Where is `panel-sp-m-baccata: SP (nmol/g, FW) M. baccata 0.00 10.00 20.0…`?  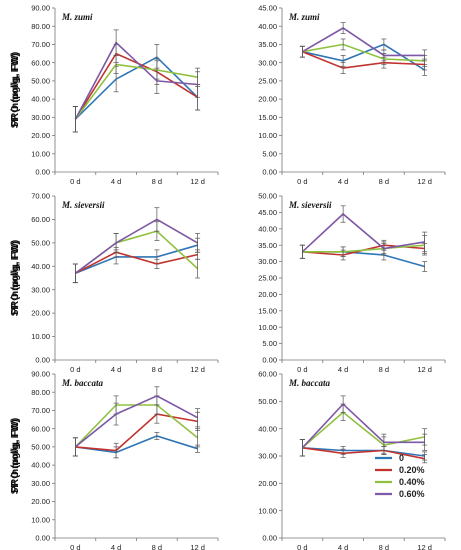 panel-sp-m-baccata: SP (nmol/g, FW) M. baccata 0.00 10.00 20.0… is located at coordinates (114, 460).